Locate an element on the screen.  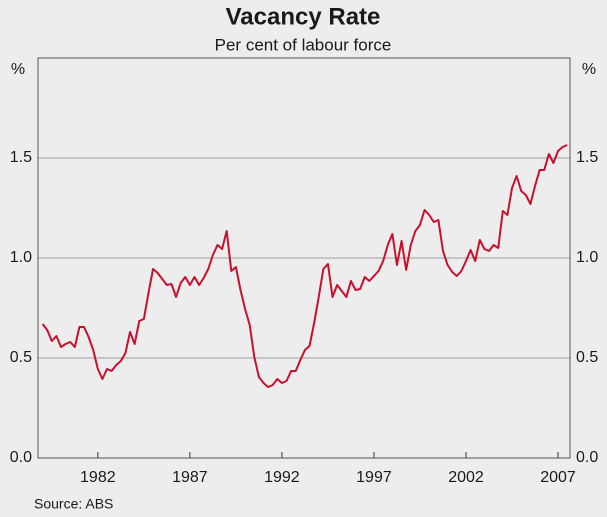
x-tick-label: 1982 is located at coordinates (98, 477).